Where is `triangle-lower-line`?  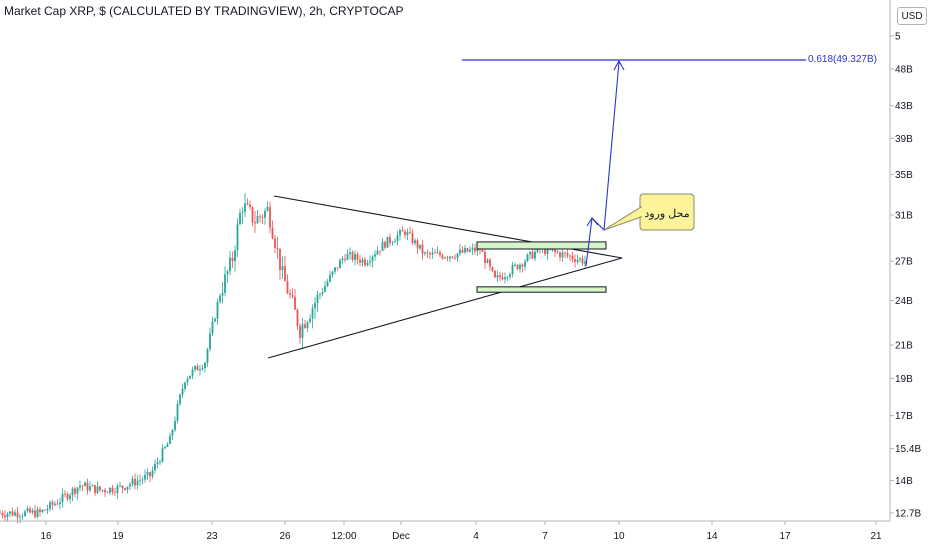
triangle-lower-line is located at coordinates (445, 308).